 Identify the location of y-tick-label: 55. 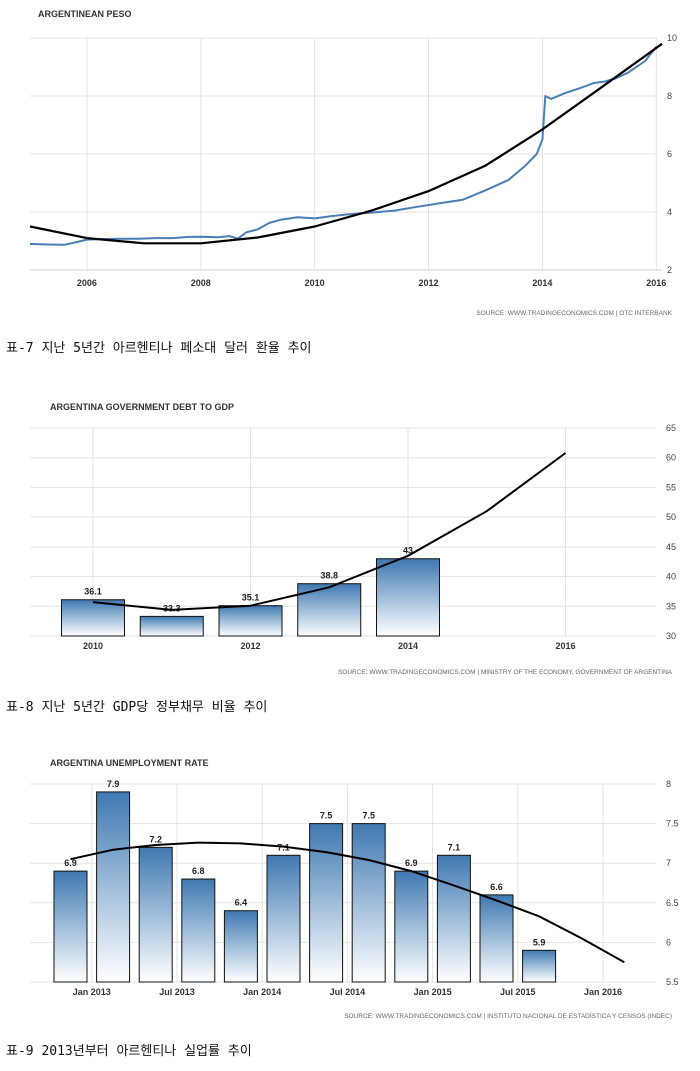
(671, 487).